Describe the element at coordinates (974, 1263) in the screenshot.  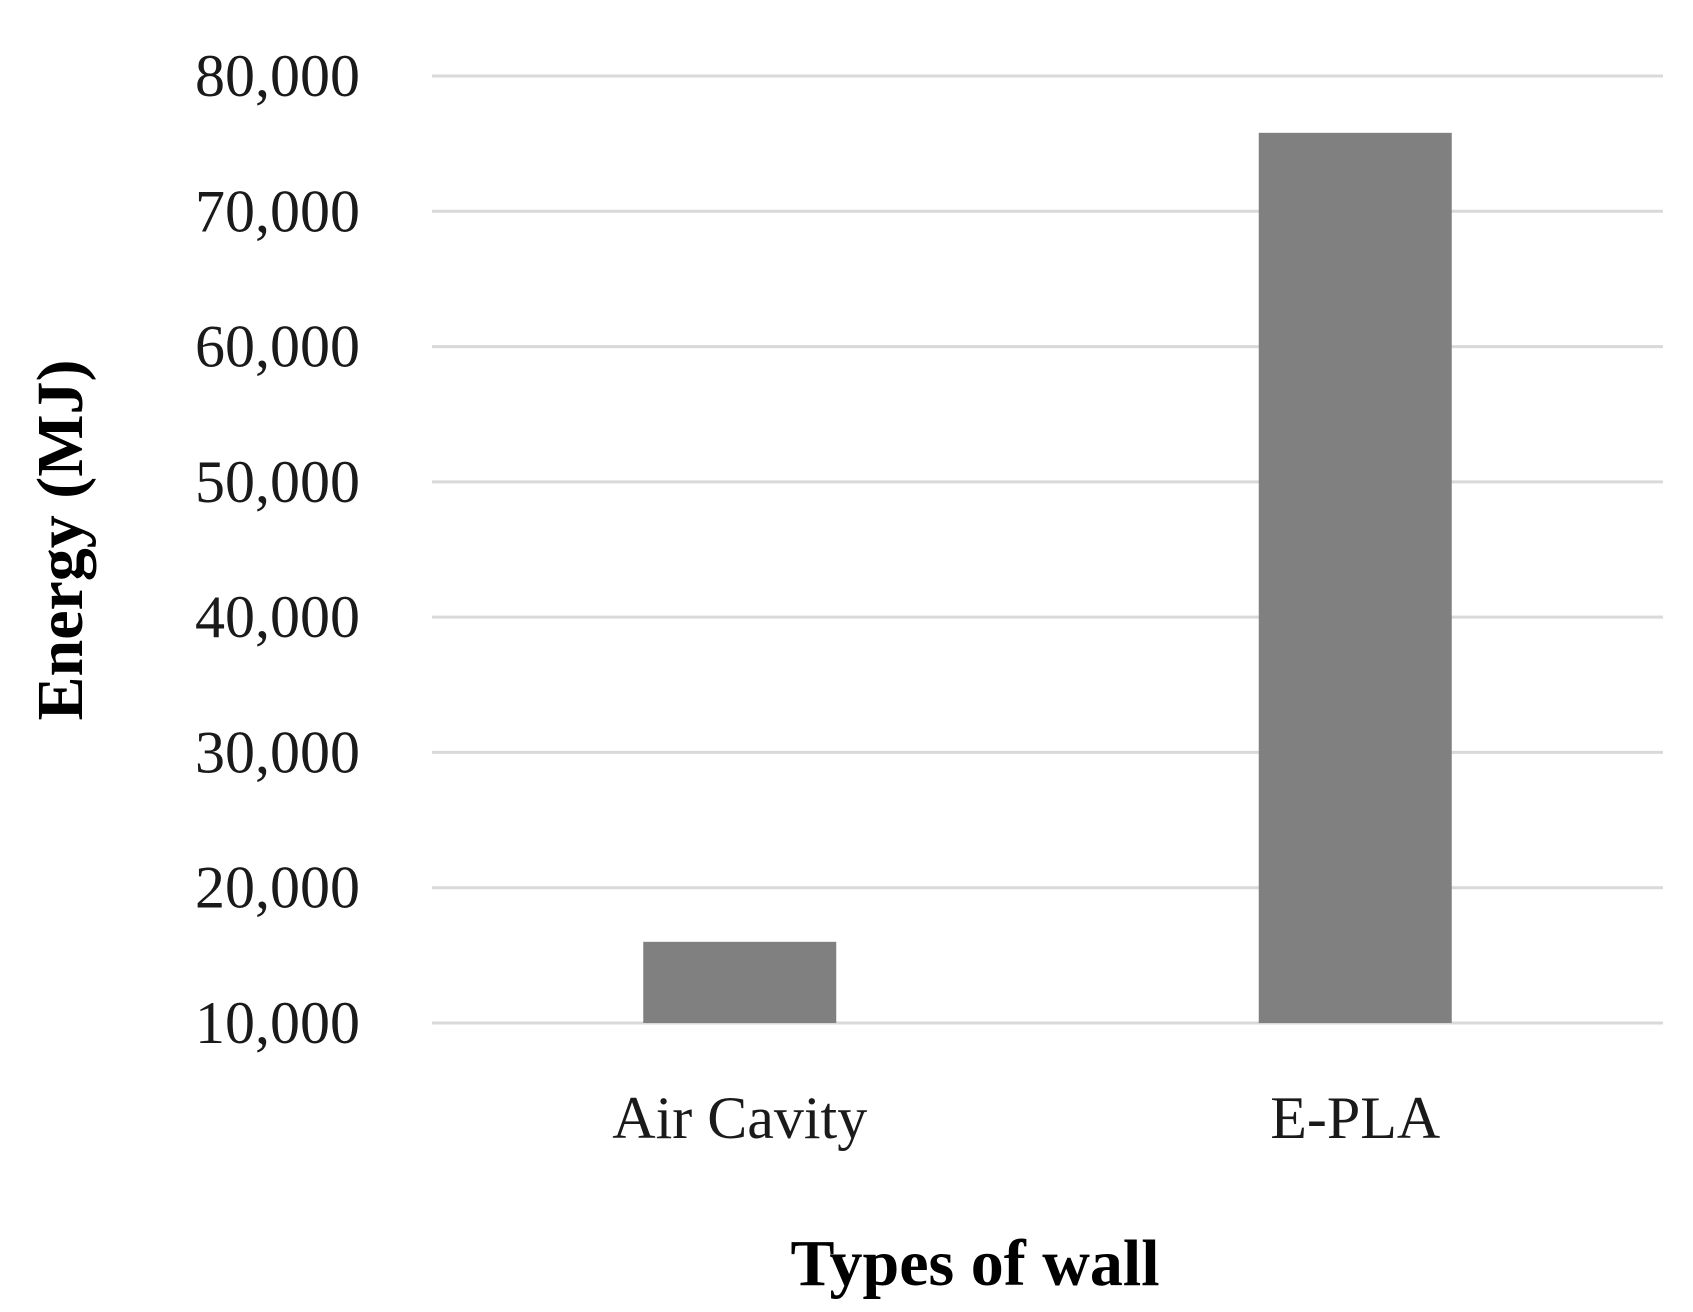
I see `x-axis-title: Types of wall` at that location.